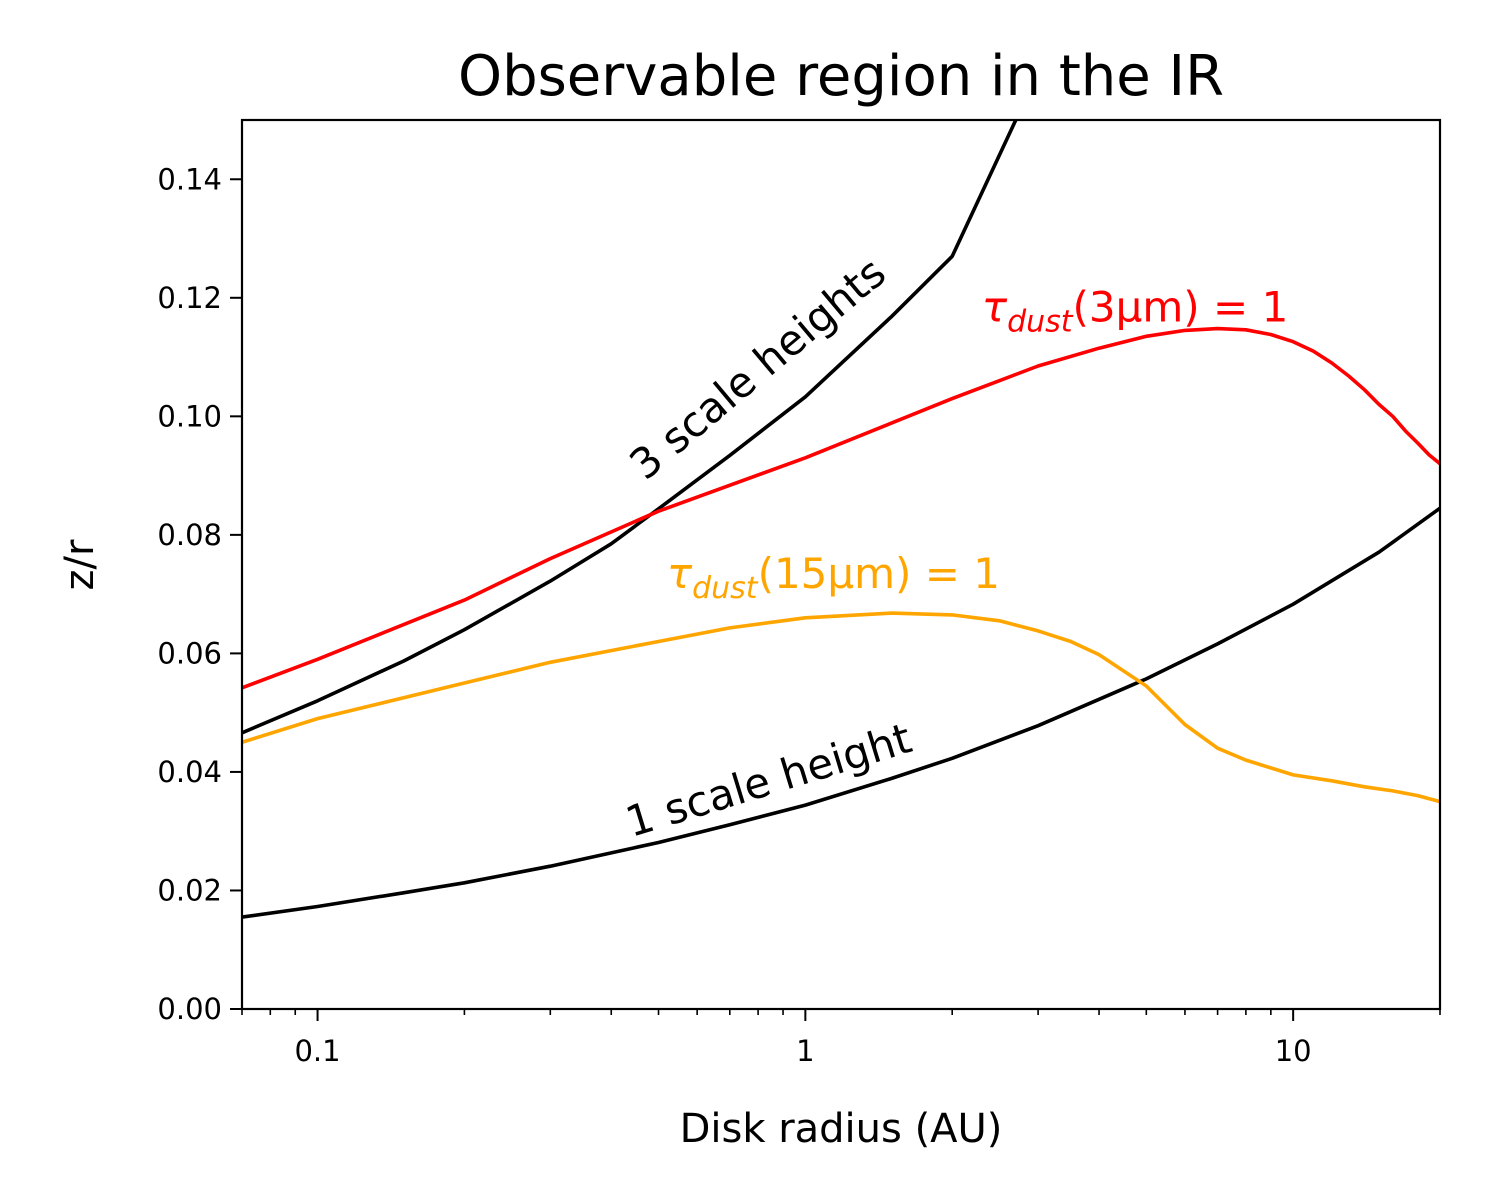  What do you see at coordinates (841, 1129) in the screenshot?
I see `x-axis-label: Disk radius (AU)` at bounding box center [841, 1129].